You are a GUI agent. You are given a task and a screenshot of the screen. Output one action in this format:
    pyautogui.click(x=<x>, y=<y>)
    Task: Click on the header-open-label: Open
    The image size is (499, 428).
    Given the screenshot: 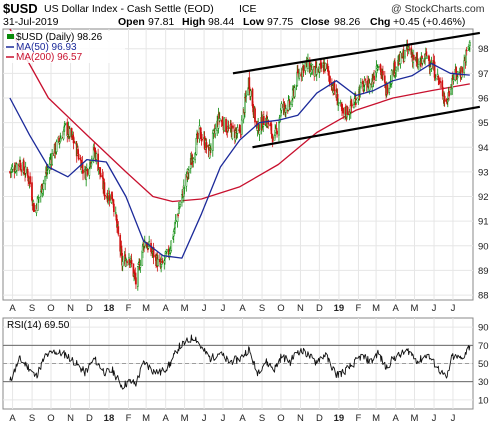 What is the action you would take?
    pyautogui.click(x=131, y=22)
    